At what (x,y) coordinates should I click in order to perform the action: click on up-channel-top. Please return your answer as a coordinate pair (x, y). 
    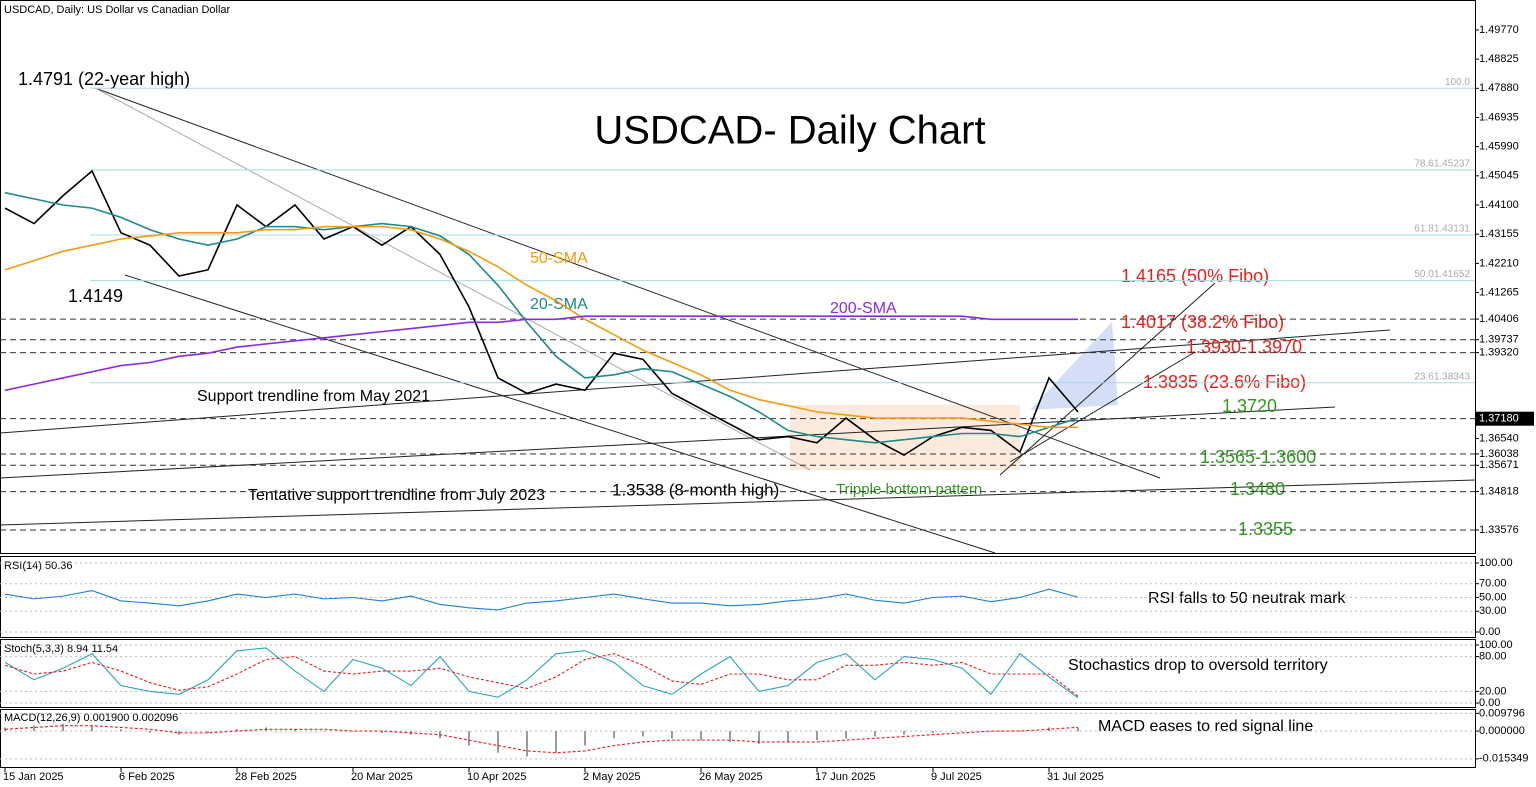
    Looking at the image, I should click on (1107, 379).